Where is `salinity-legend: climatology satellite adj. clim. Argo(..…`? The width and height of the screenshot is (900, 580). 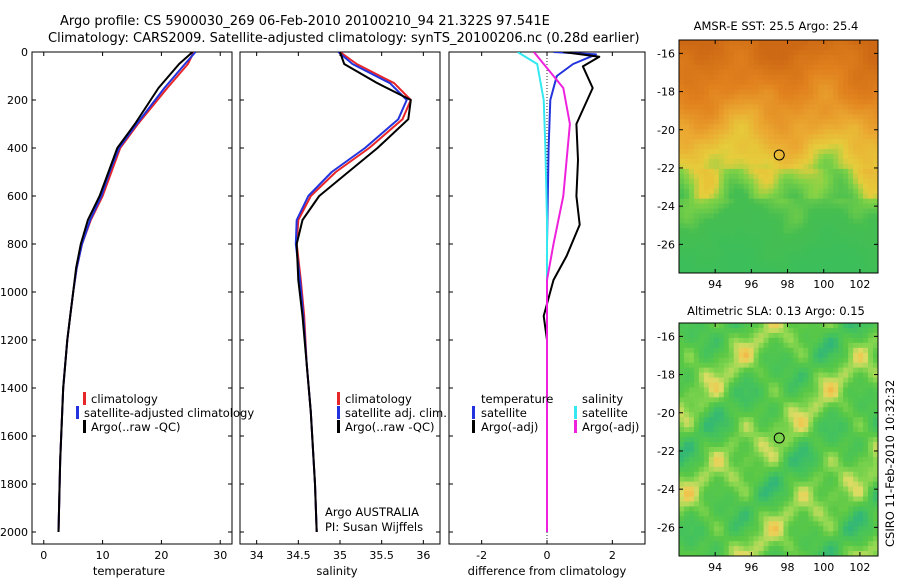
salinity-legend: climatology satellite adj. clim. Argo(..… is located at coordinates (392, 413).